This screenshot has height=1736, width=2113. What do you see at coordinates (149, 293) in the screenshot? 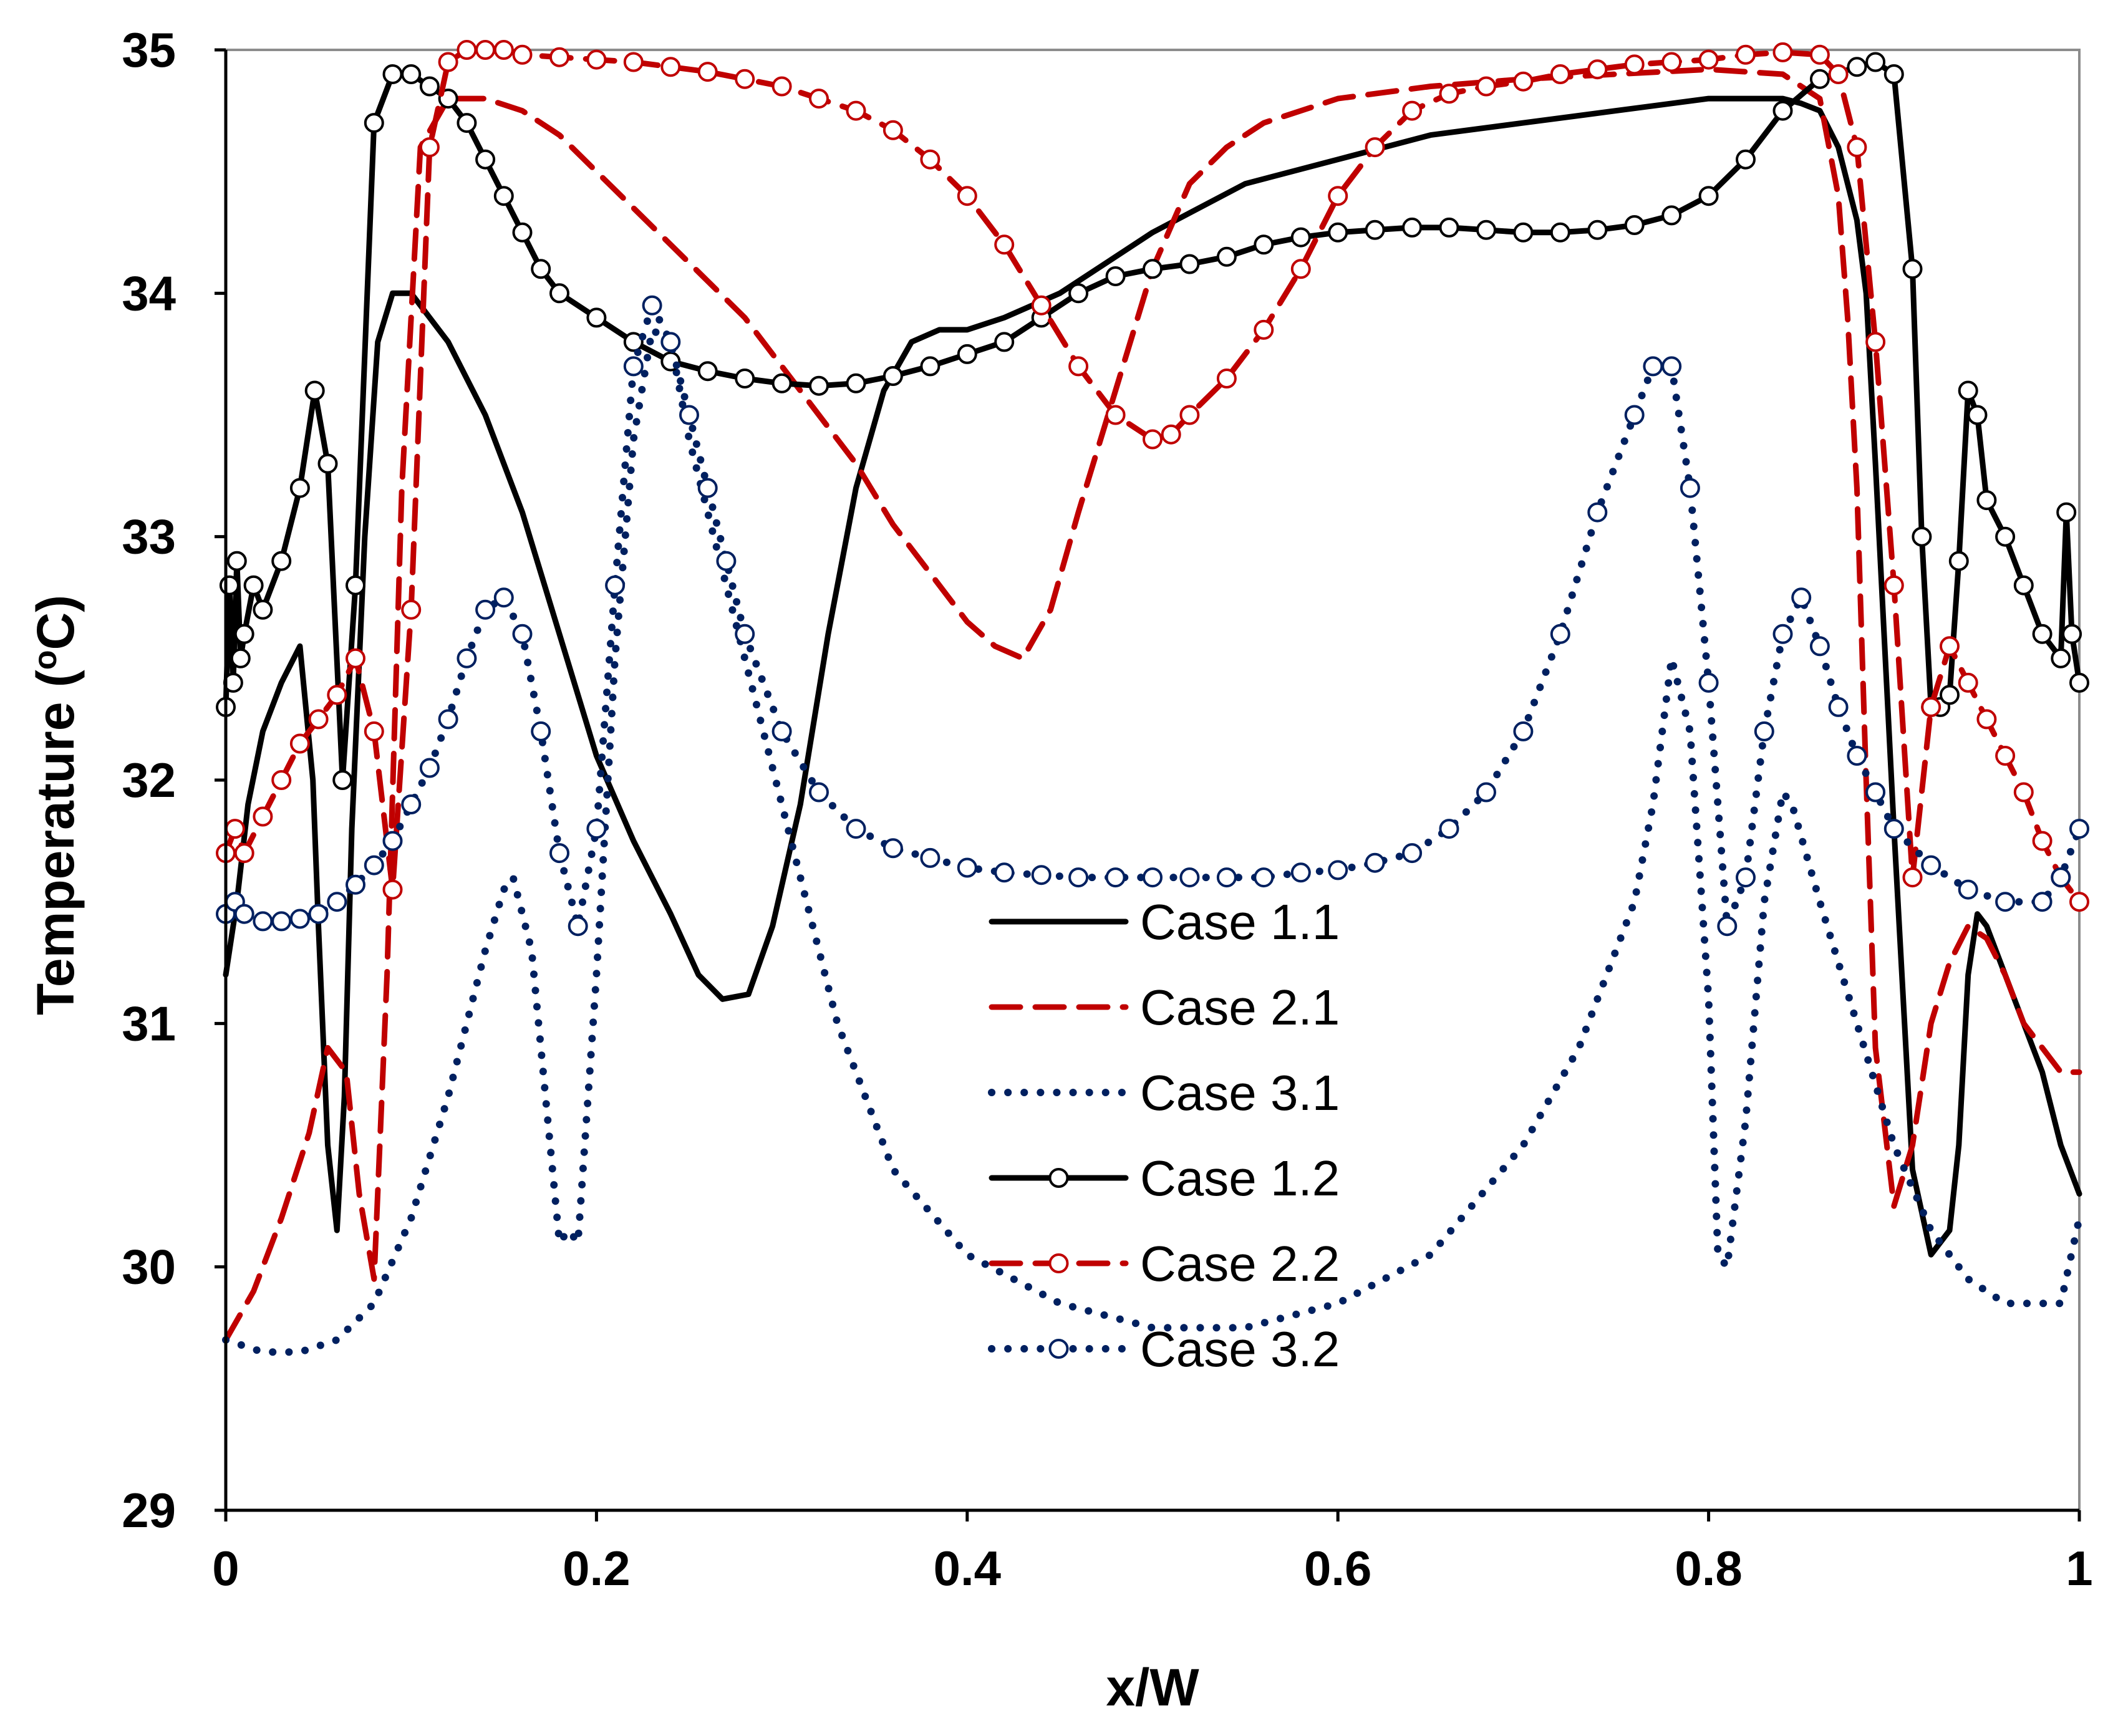
I see `y-tick-label: 34` at bounding box center [149, 293].